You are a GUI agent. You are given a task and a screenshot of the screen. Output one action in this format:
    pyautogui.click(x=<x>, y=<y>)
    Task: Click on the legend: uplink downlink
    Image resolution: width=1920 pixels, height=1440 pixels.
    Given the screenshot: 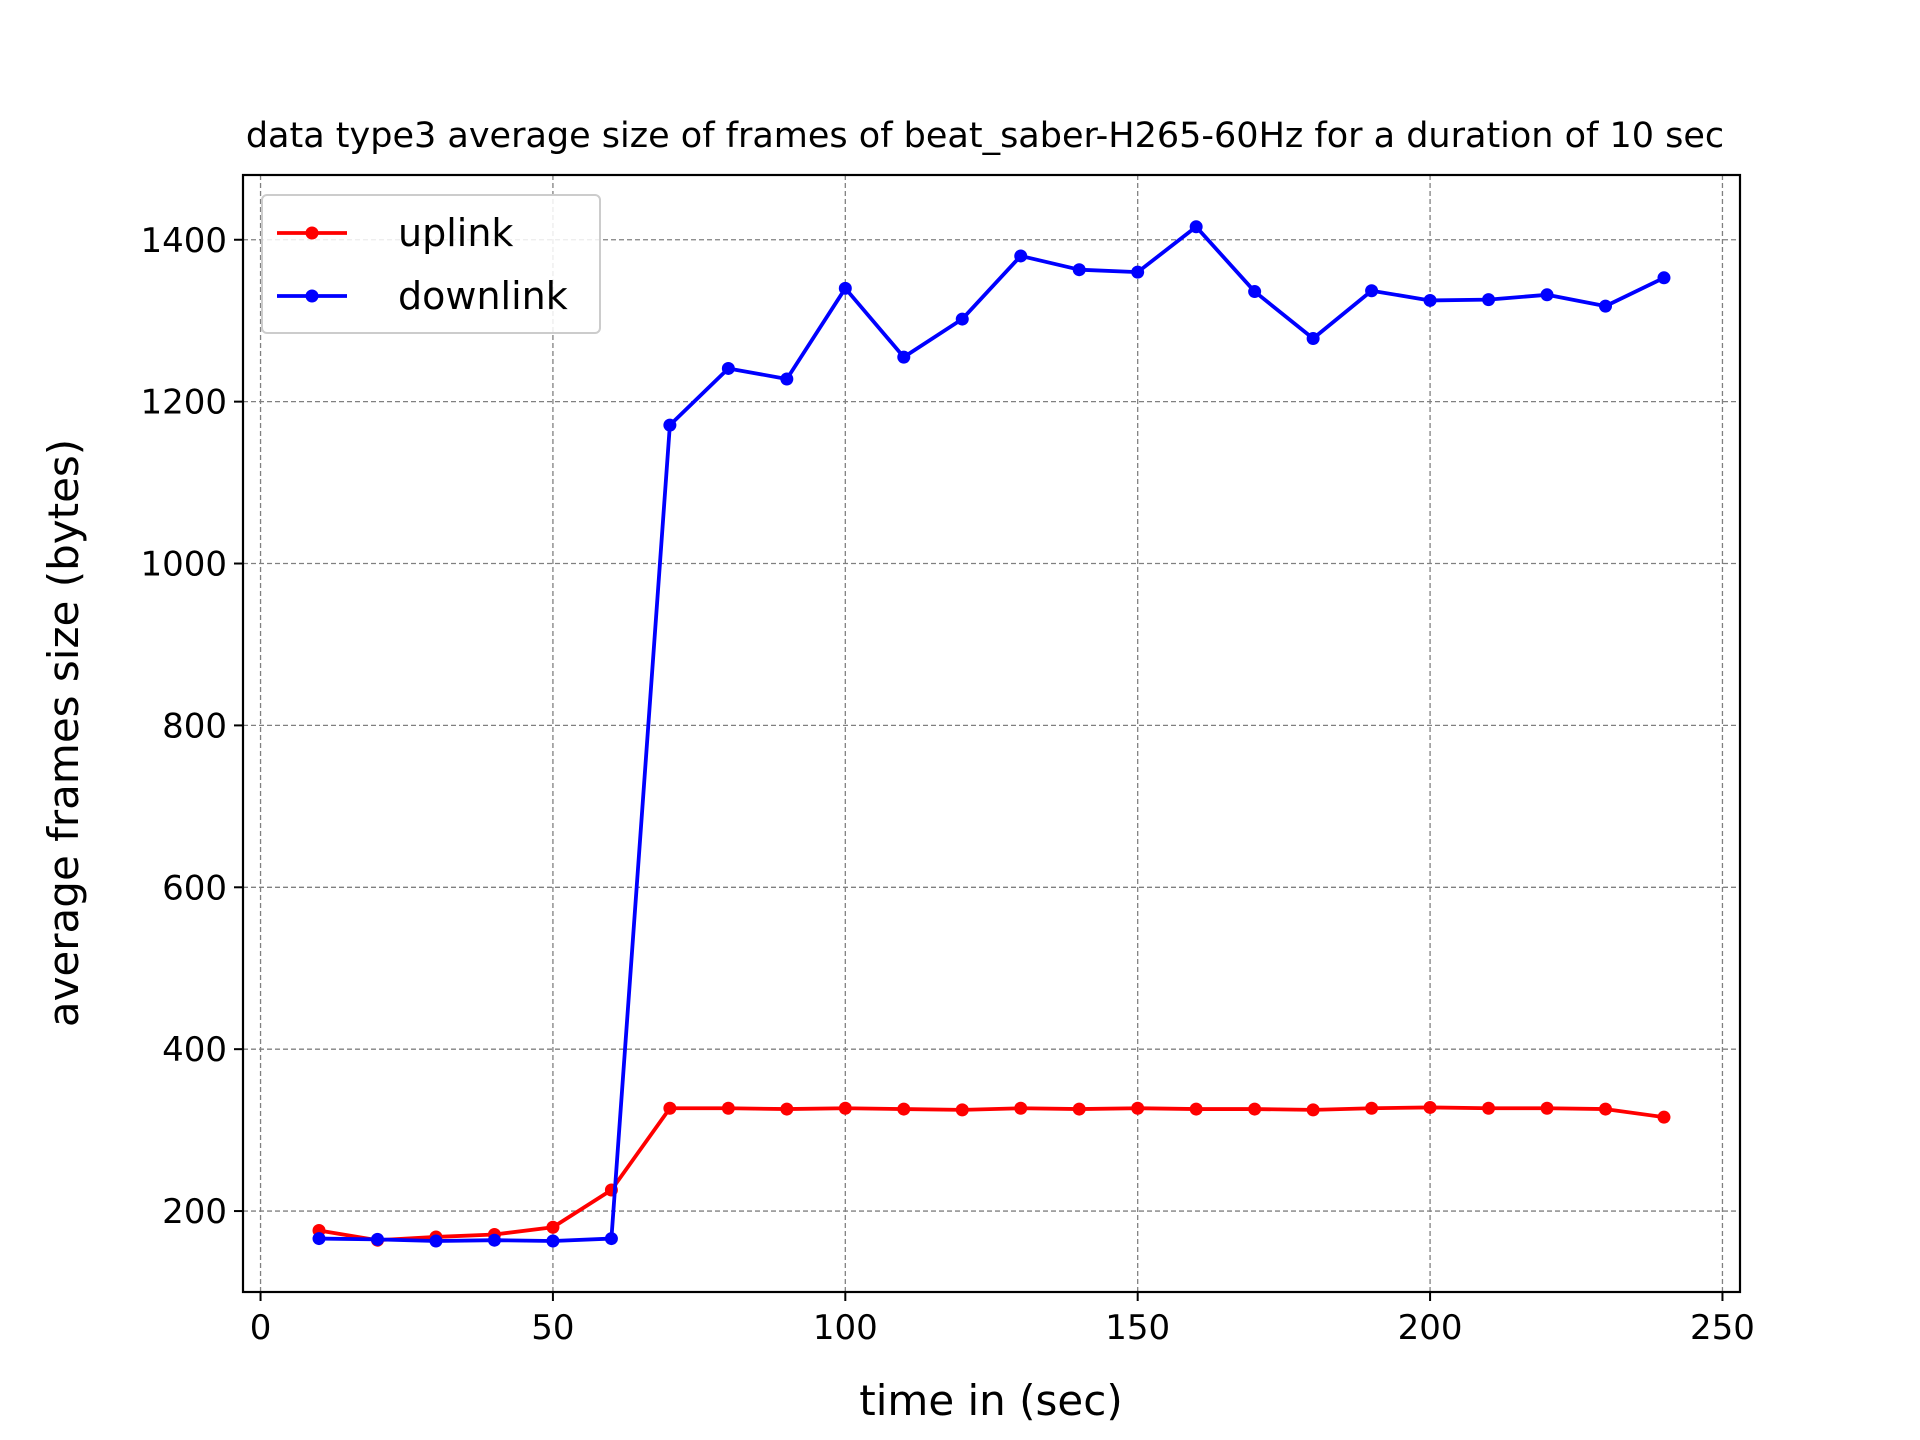 What is the action you would take?
    pyautogui.click(x=431, y=264)
    